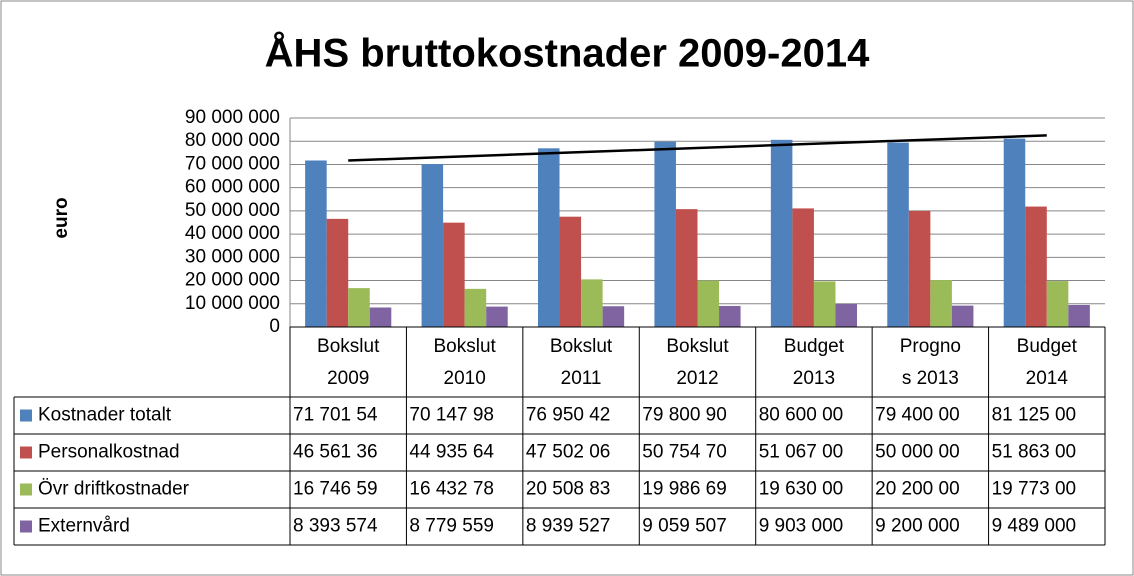 The height and width of the screenshot is (576, 1134). Describe the element at coordinates (335, 526) in the screenshot. I see `table-value: 8 393 574` at that location.